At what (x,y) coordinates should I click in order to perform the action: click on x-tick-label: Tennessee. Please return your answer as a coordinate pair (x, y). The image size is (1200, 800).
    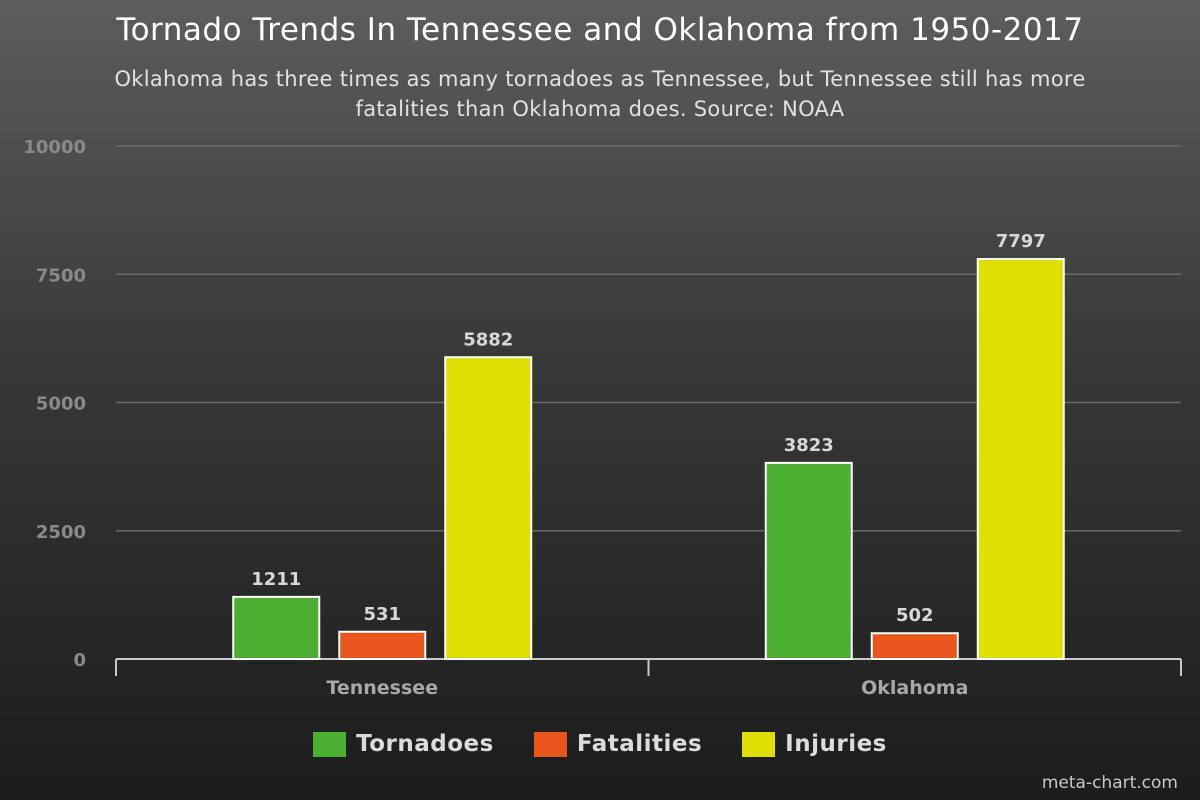
    Looking at the image, I should click on (382, 688).